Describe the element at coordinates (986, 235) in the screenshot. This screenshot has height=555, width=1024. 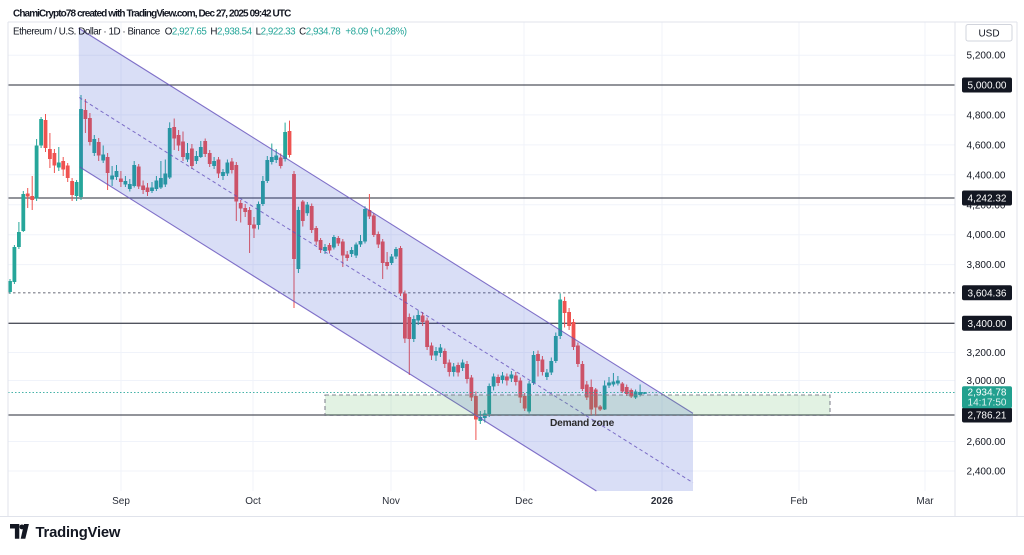
I see `svg-text: 4,000.00` at that location.